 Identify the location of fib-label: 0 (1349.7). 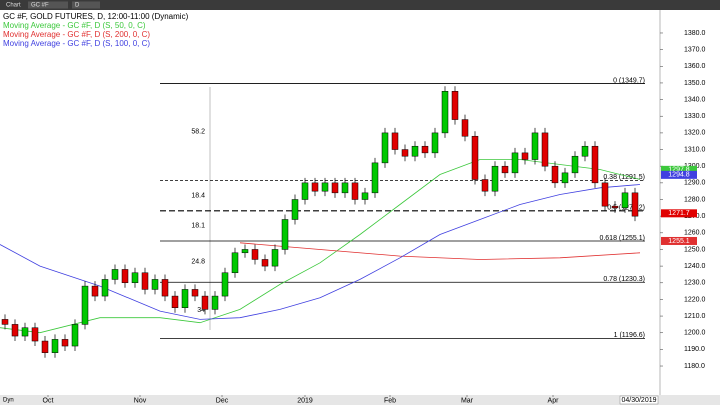
(629, 80).